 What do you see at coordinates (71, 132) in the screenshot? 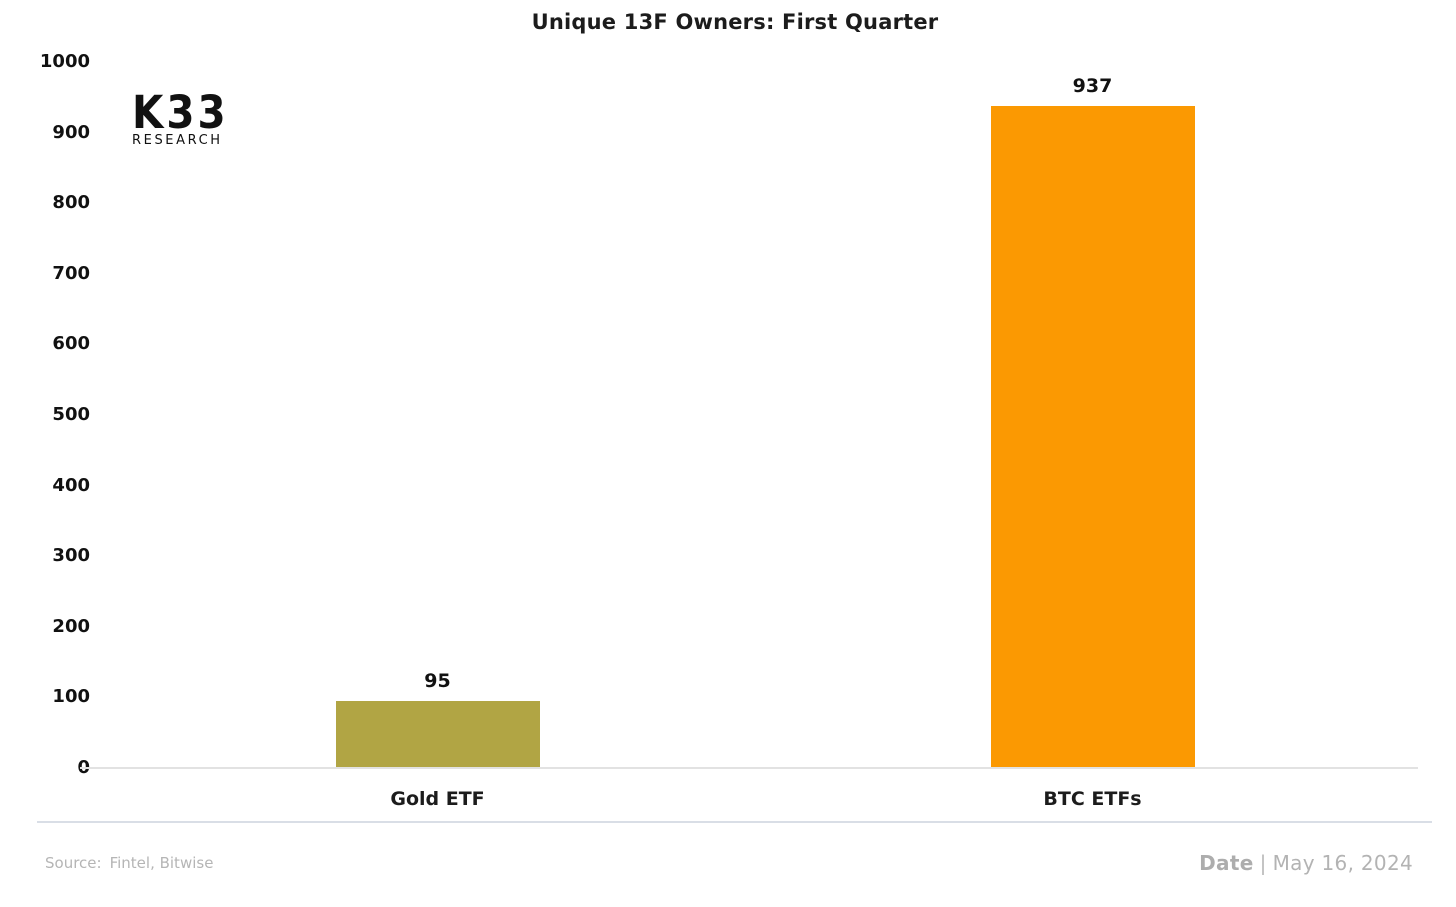
I see `y-axis-tick-label: 900` at bounding box center [71, 132].